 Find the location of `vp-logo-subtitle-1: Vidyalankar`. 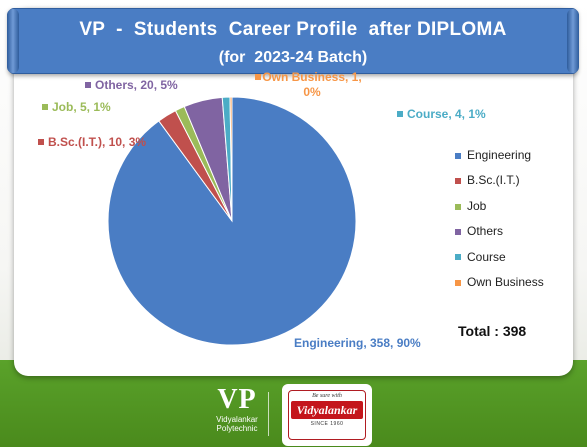

vp-logo-subtitle-1: Vidyalankar is located at coordinates (237, 419).